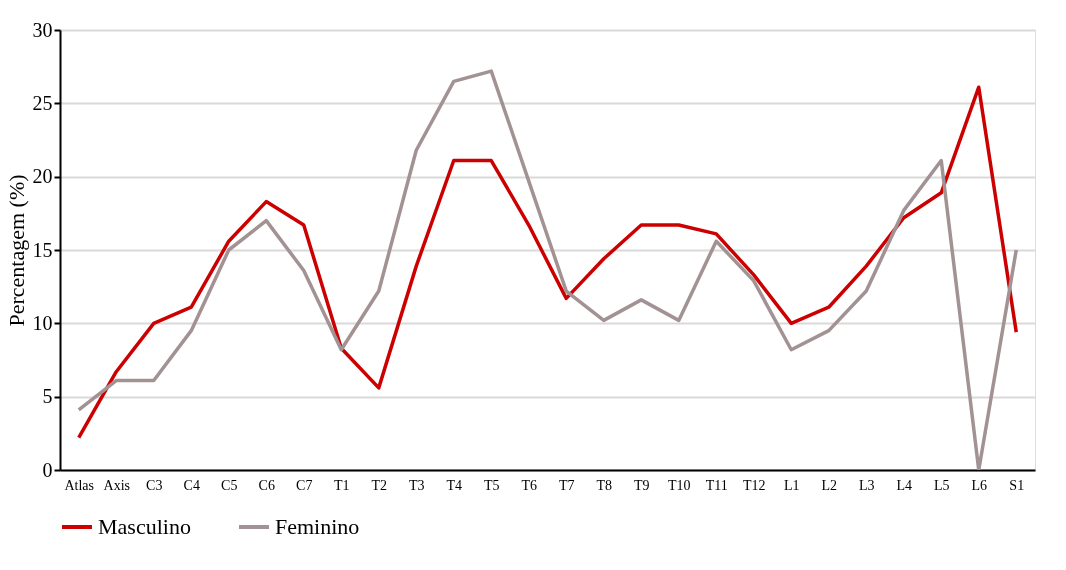 This screenshot has height=570, width=1066. I want to click on x-tick-label: T11, so click(716, 485).